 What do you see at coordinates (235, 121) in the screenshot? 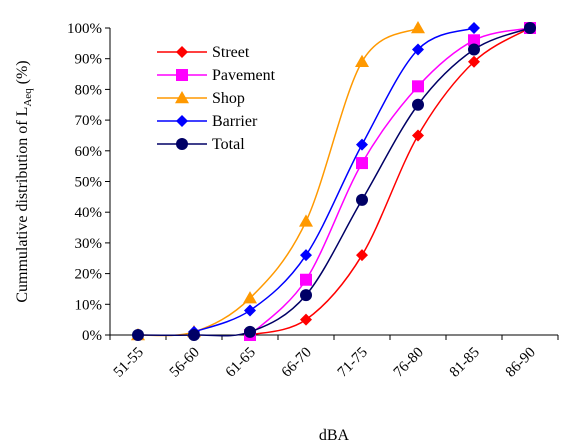
I see `legend-label: Barrier` at bounding box center [235, 121].